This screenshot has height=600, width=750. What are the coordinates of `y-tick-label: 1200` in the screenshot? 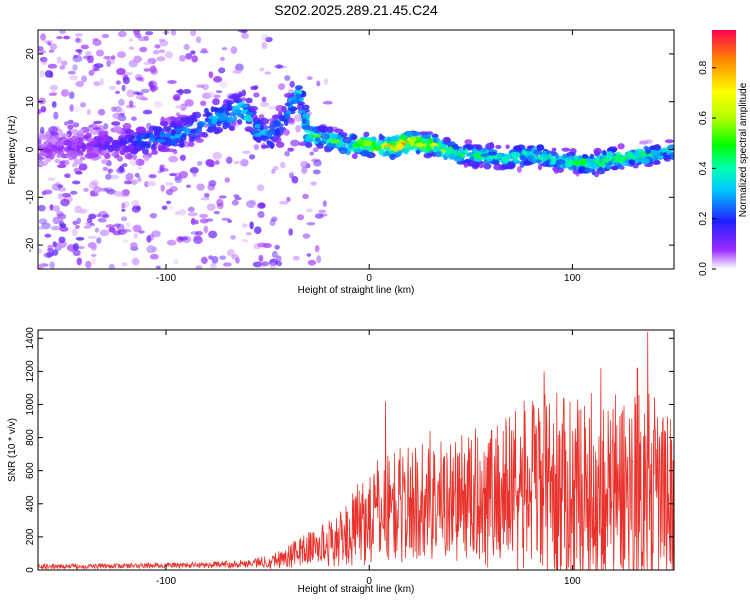 It's located at (30, 371).